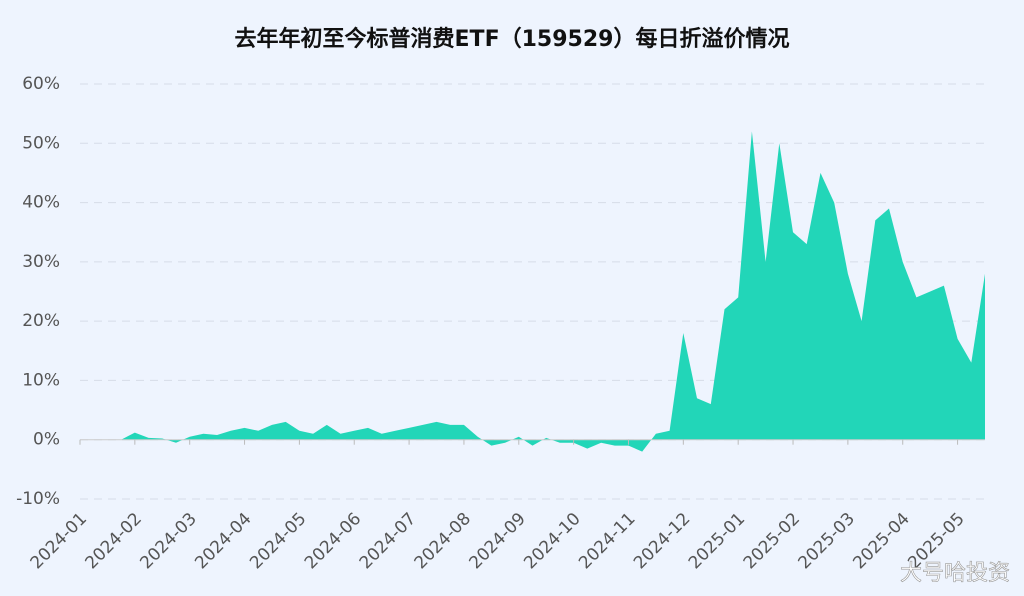 The height and width of the screenshot is (596, 1024). I want to click on y-tick-label: 20%, so click(41, 321).